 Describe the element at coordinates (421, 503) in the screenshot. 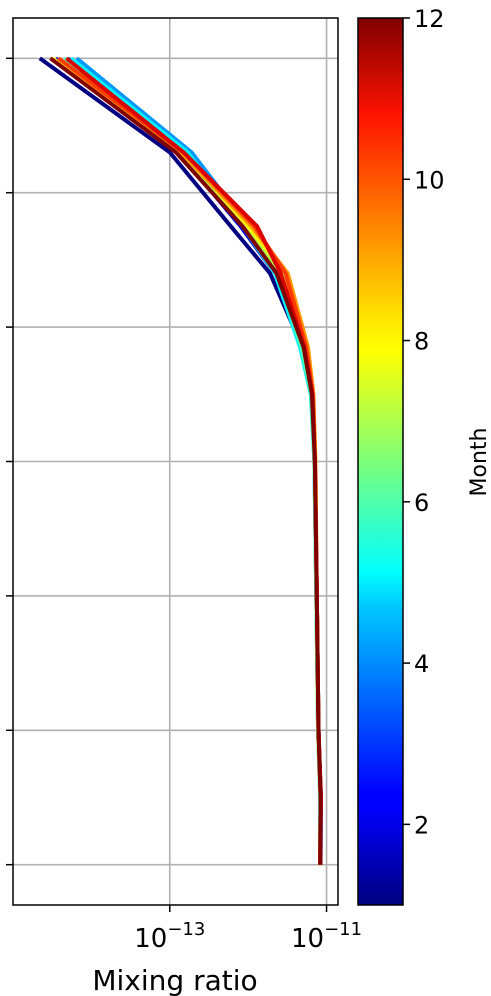

I see `colorbar-tick-label: 6` at that location.